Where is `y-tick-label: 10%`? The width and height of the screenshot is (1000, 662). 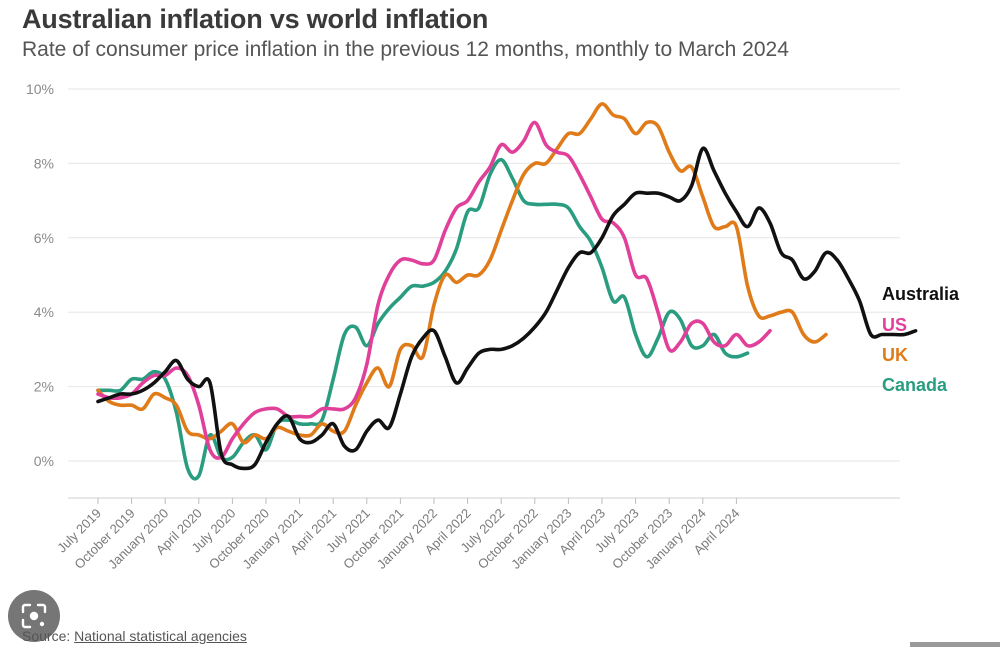 y-tick-label: 10% is located at coordinates (40, 89).